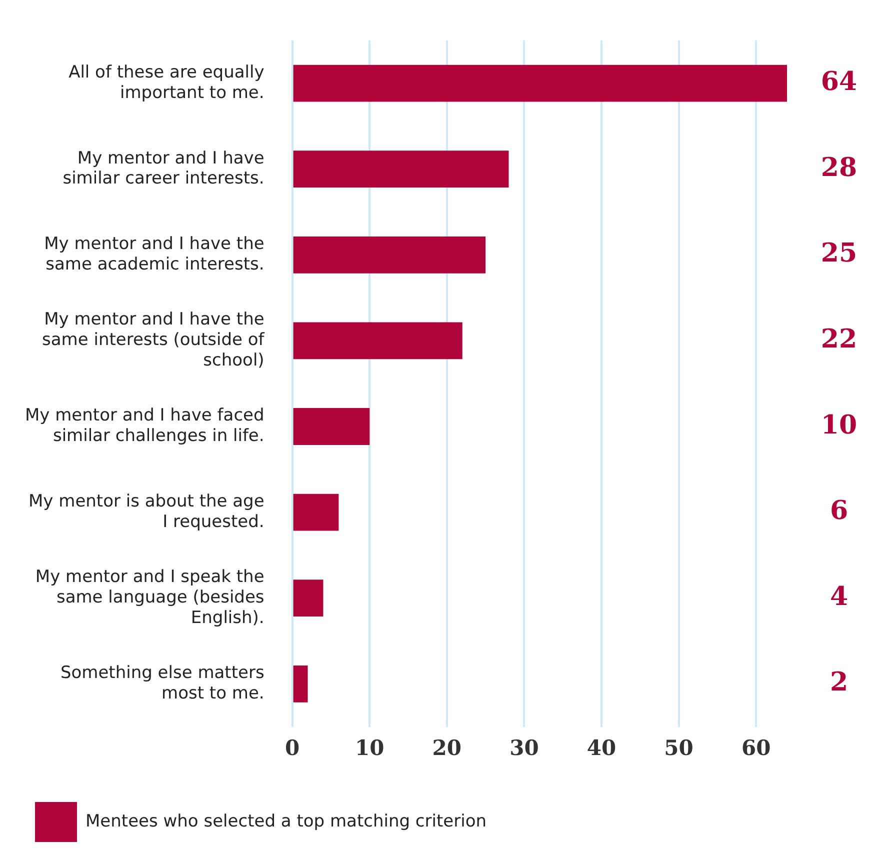  I want to click on legend-label: Mentees who selected a top matching criterion, so click(286, 821).